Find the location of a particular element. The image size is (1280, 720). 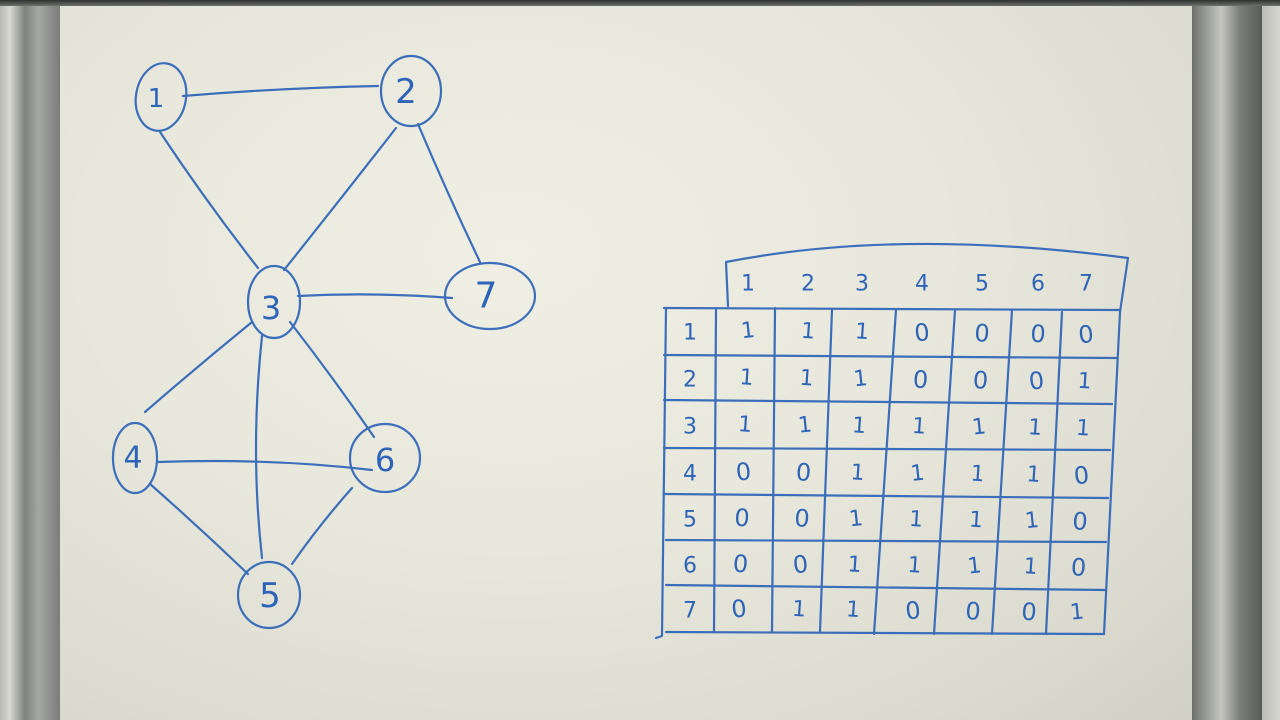

matrix-col-header-1: 1 is located at coordinates (748, 284).